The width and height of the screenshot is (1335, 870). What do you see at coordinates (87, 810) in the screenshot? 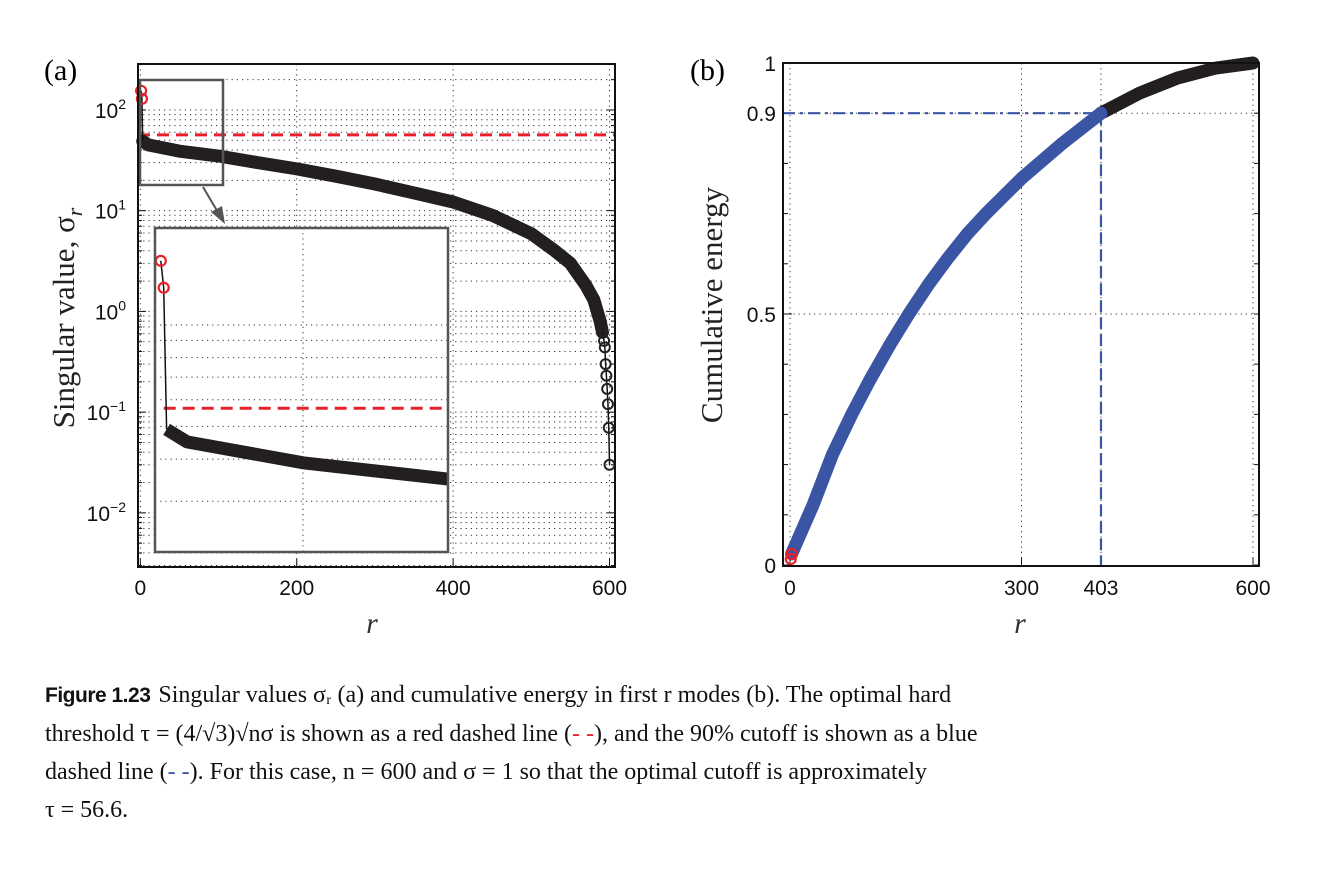
I see `caption-text: τ = 56.6.` at bounding box center [87, 810].